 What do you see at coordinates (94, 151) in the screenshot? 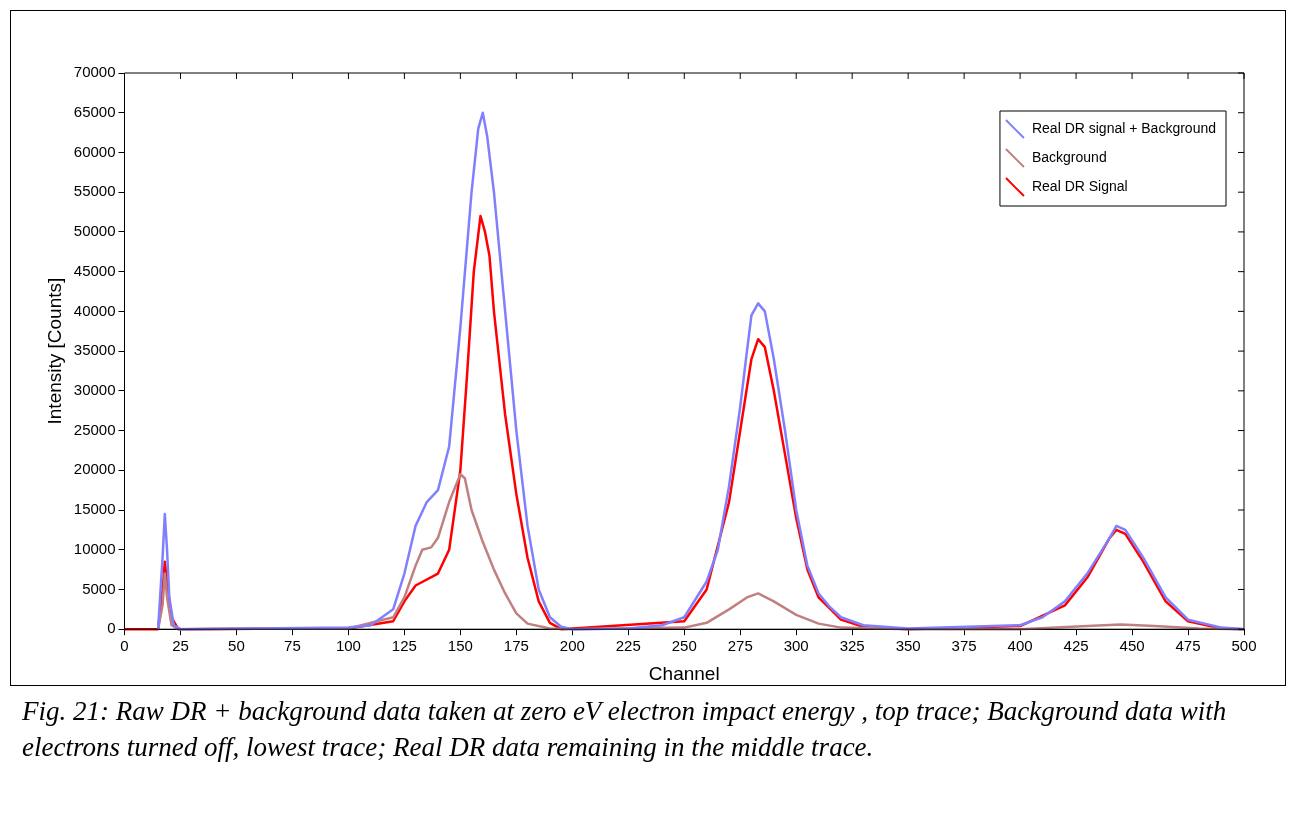
I see `y-tick-label: 60000` at bounding box center [94, 151].